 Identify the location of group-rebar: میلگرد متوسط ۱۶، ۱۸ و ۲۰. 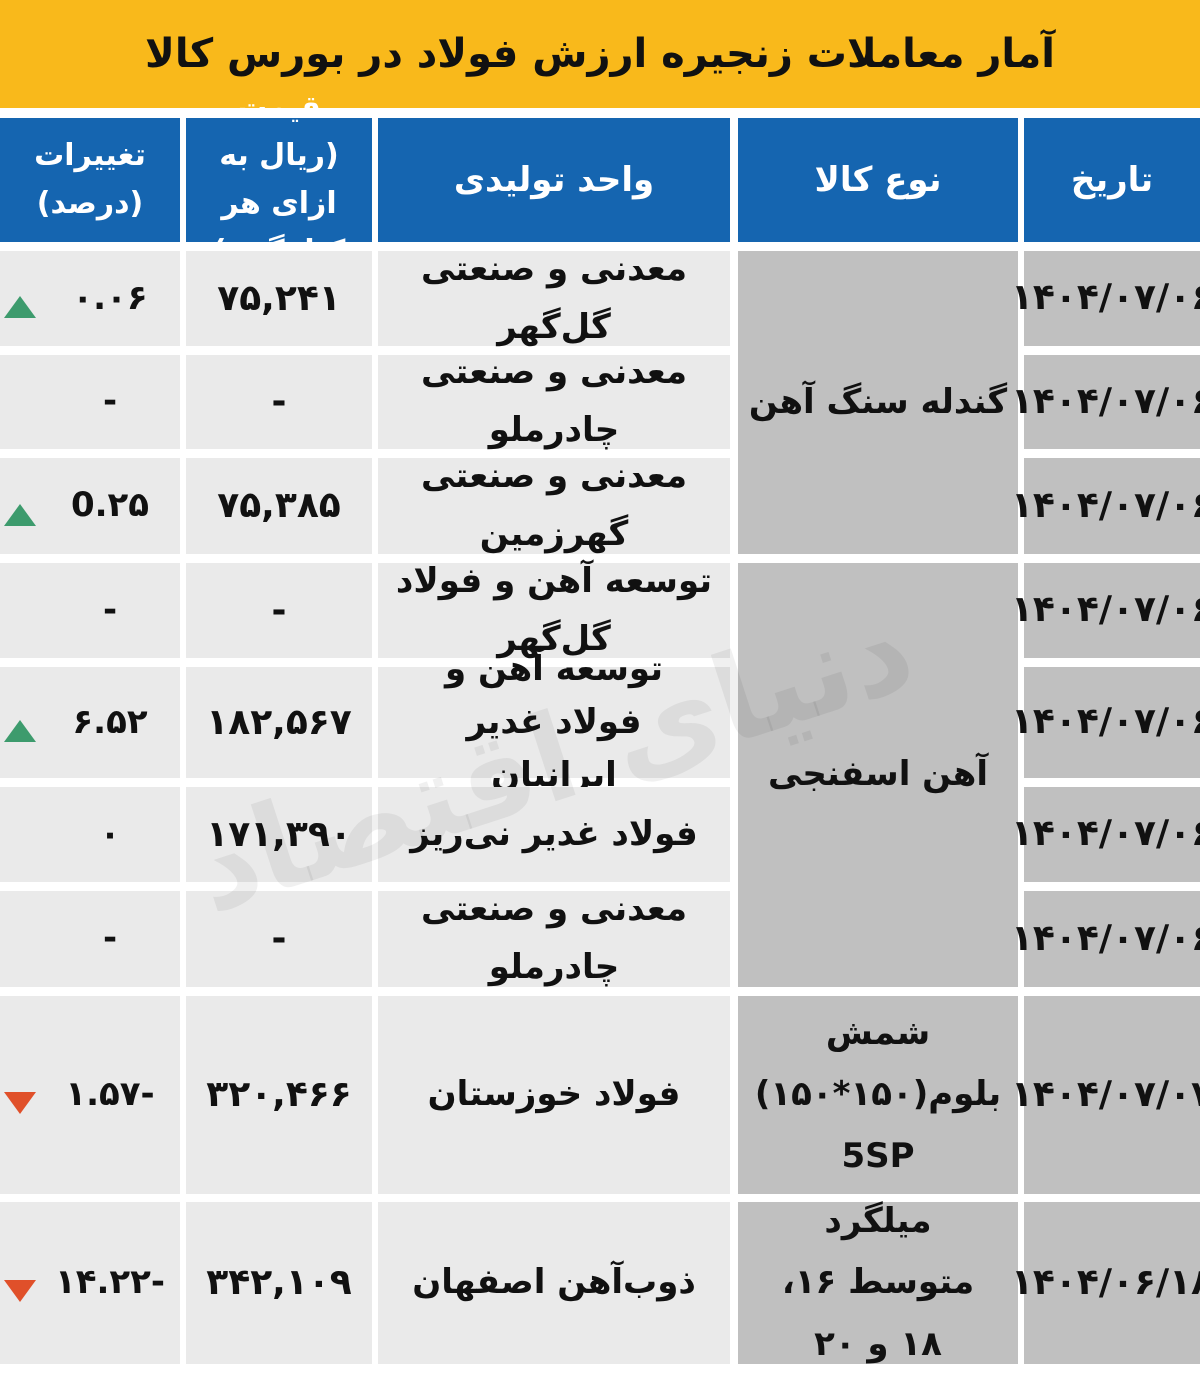
(878, 1282).